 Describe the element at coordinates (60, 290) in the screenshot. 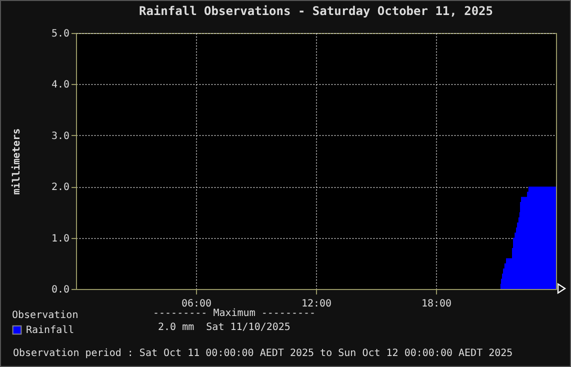

I see `y-tick-label: 0.0` at that location.